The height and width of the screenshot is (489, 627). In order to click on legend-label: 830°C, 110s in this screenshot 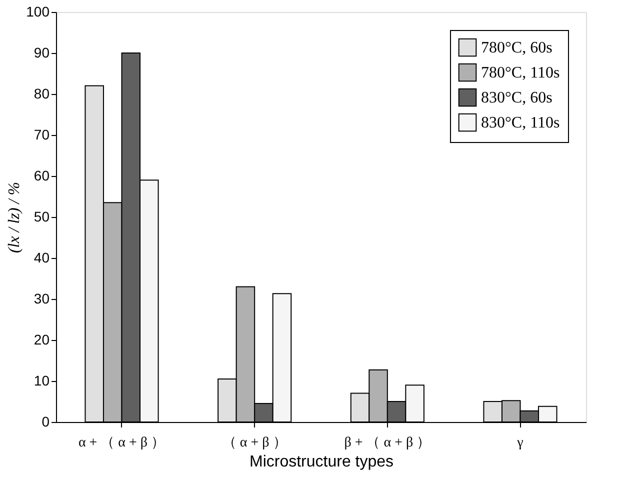, I will do `click(520, 123)`.